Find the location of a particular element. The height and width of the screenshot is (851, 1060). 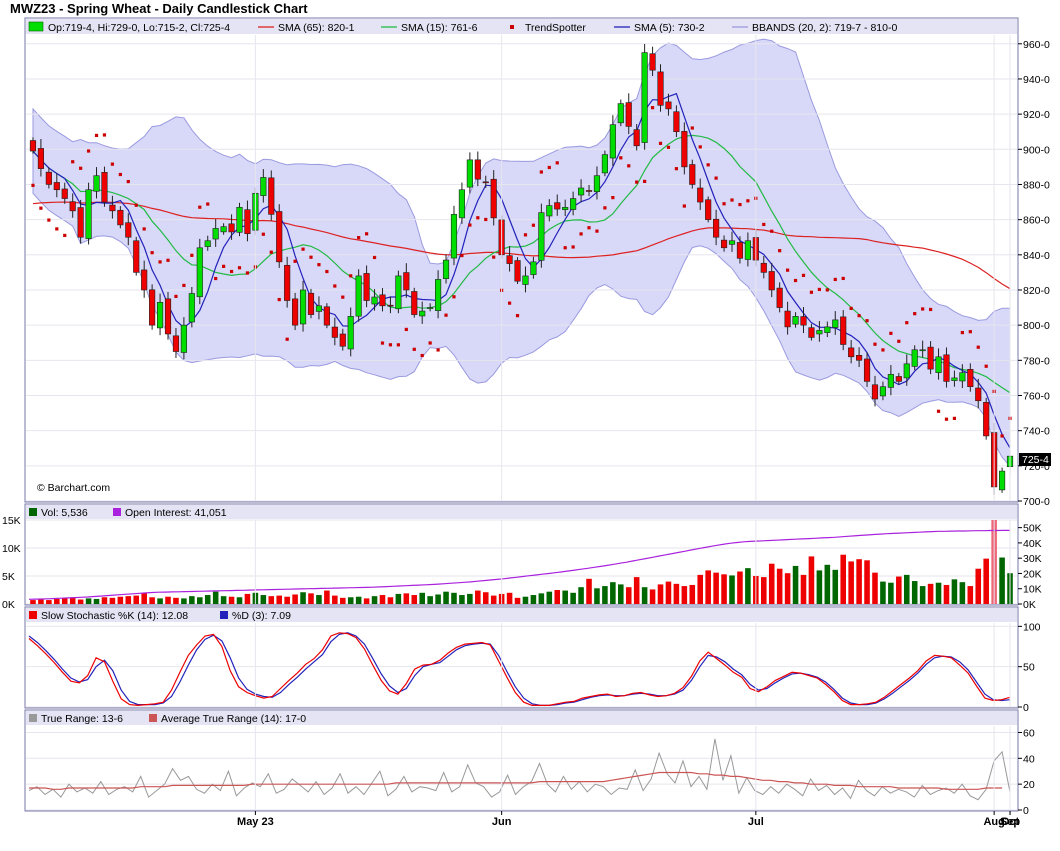

true-range-panel is located at coordinates (521, 760).